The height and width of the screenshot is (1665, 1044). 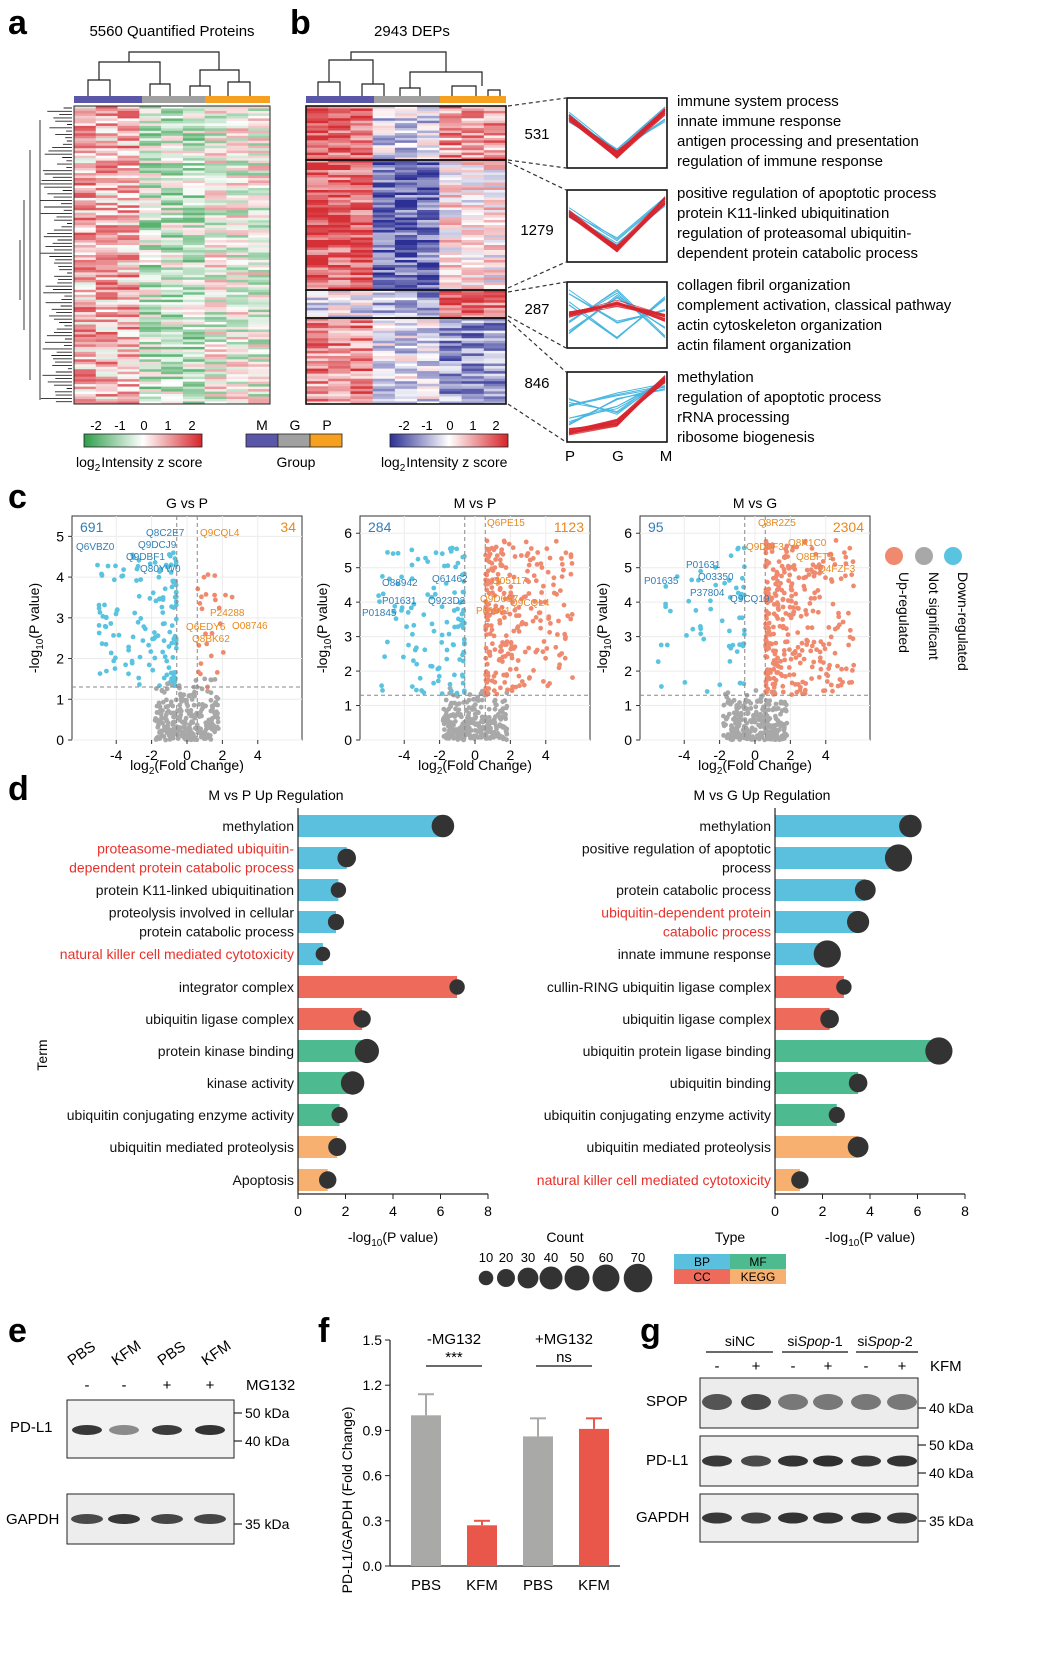 What do you see at coordinates (790, 755) in the screenshot?
I see `x-tick-label: 2` at bounding box center [790, 755].